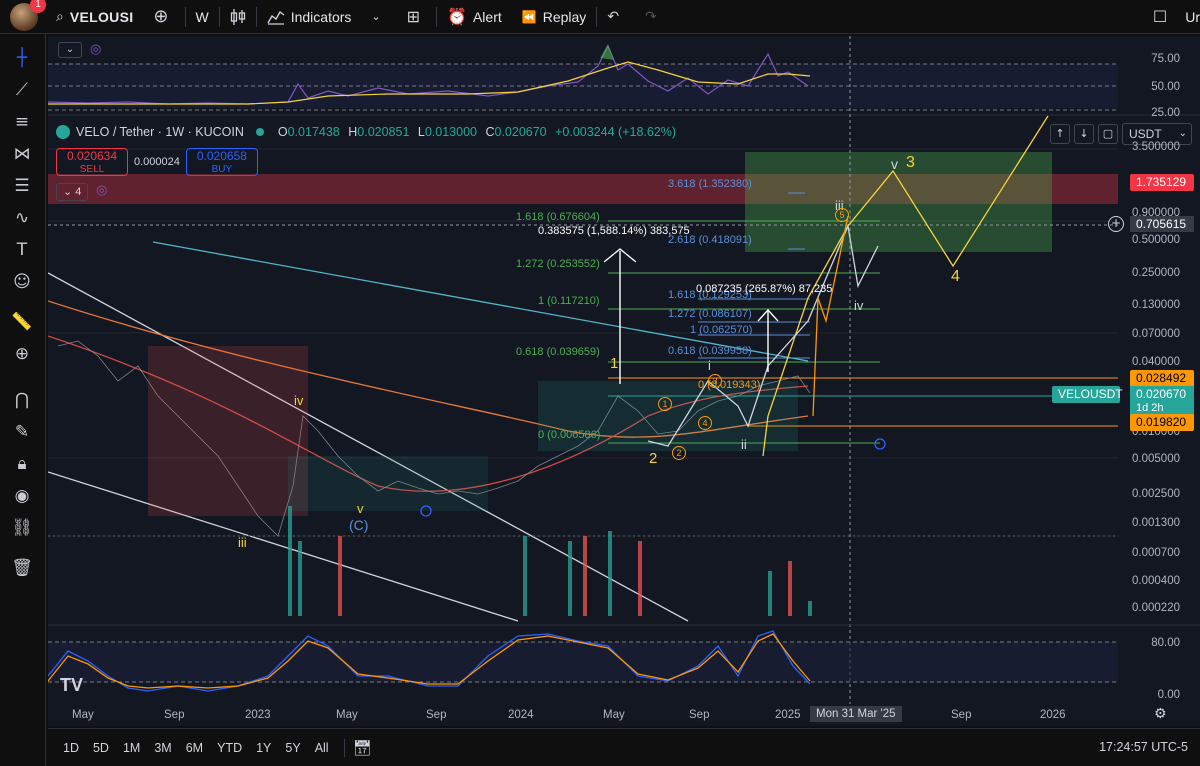  What do you see at coordinates (1162, 401) in the screenshot?
I see `current-price-tag: 0.020670 1d 2h` at bounding box center [1162, 401].